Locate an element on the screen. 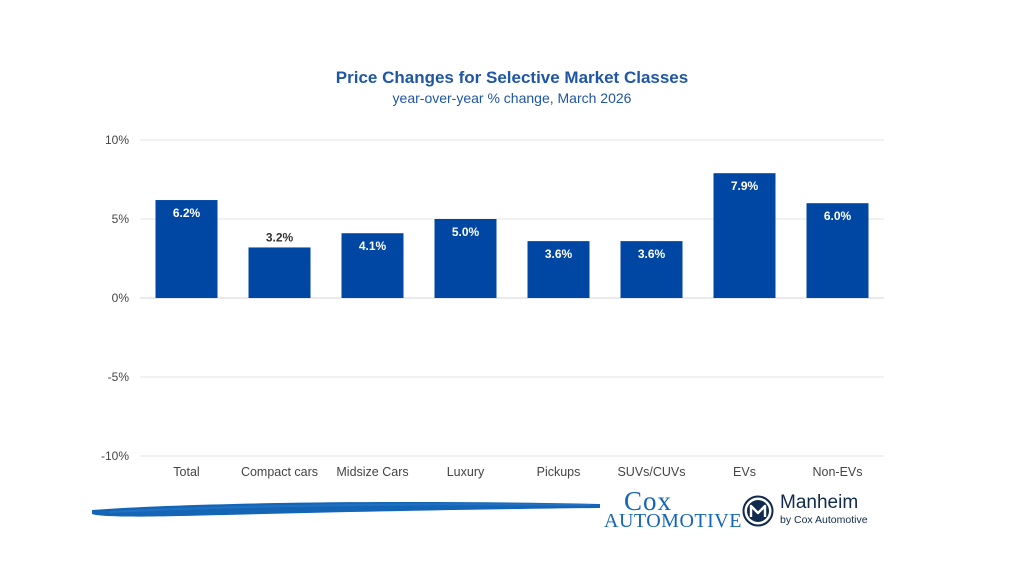  cox-automotive-logo: Cox AUTOMOTIVE is located at coordinates (672, 510).